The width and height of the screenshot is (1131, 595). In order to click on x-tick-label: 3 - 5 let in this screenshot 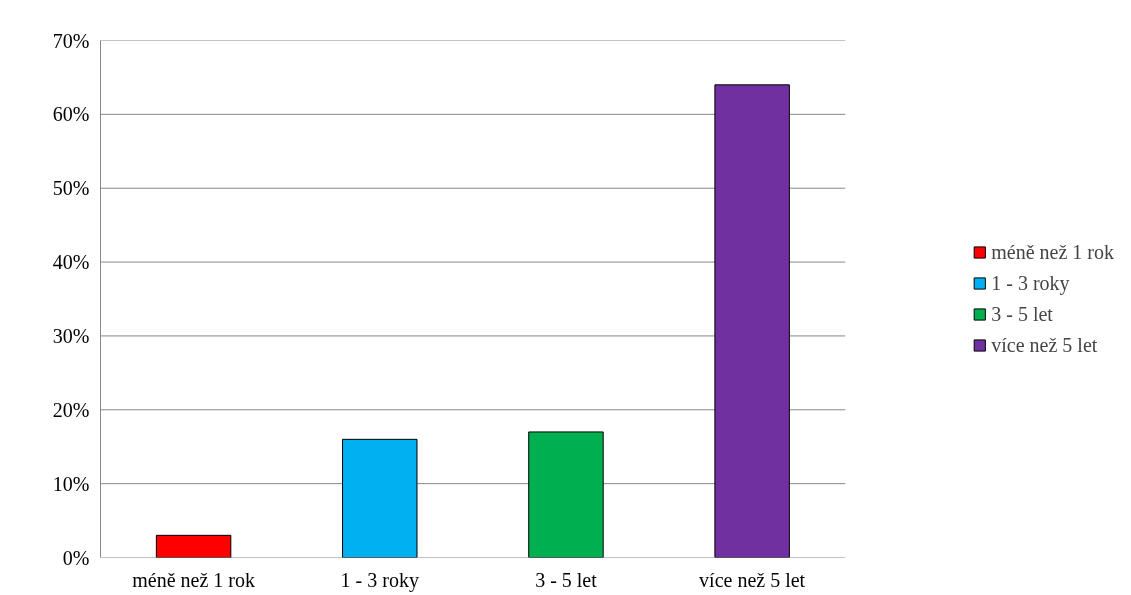, I will do `click(566, 579)`.